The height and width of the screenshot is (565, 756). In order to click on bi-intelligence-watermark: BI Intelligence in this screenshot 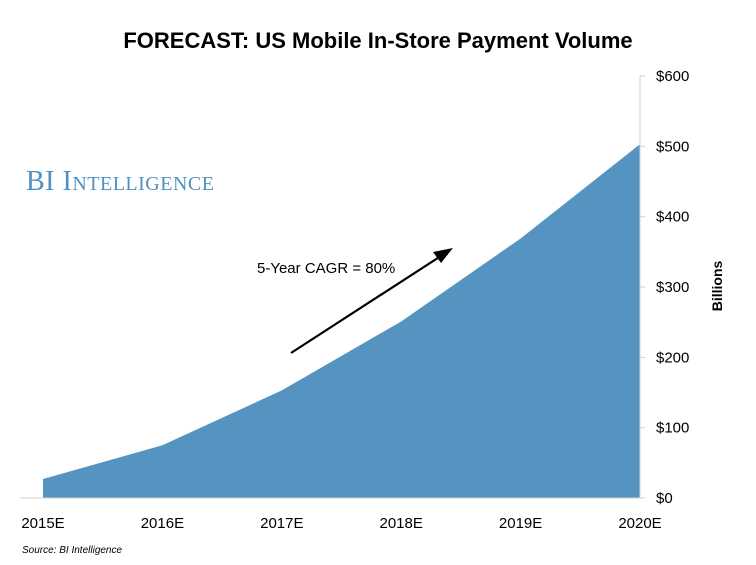, I will do `click(120, 182)`.